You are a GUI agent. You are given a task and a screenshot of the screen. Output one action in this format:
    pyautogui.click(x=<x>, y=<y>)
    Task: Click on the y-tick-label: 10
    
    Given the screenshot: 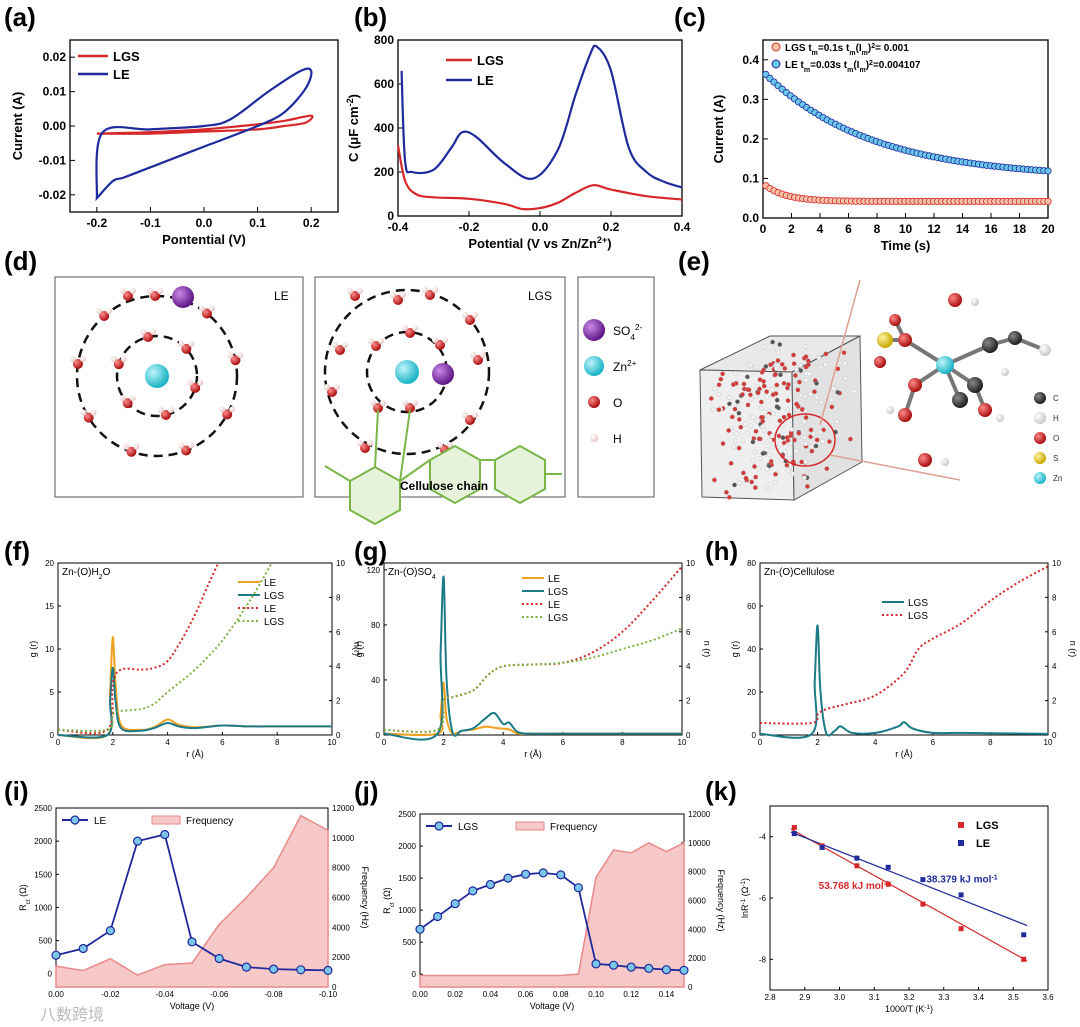 What is the action you would take?
    pyautogui.click(x=49, y=649)
    